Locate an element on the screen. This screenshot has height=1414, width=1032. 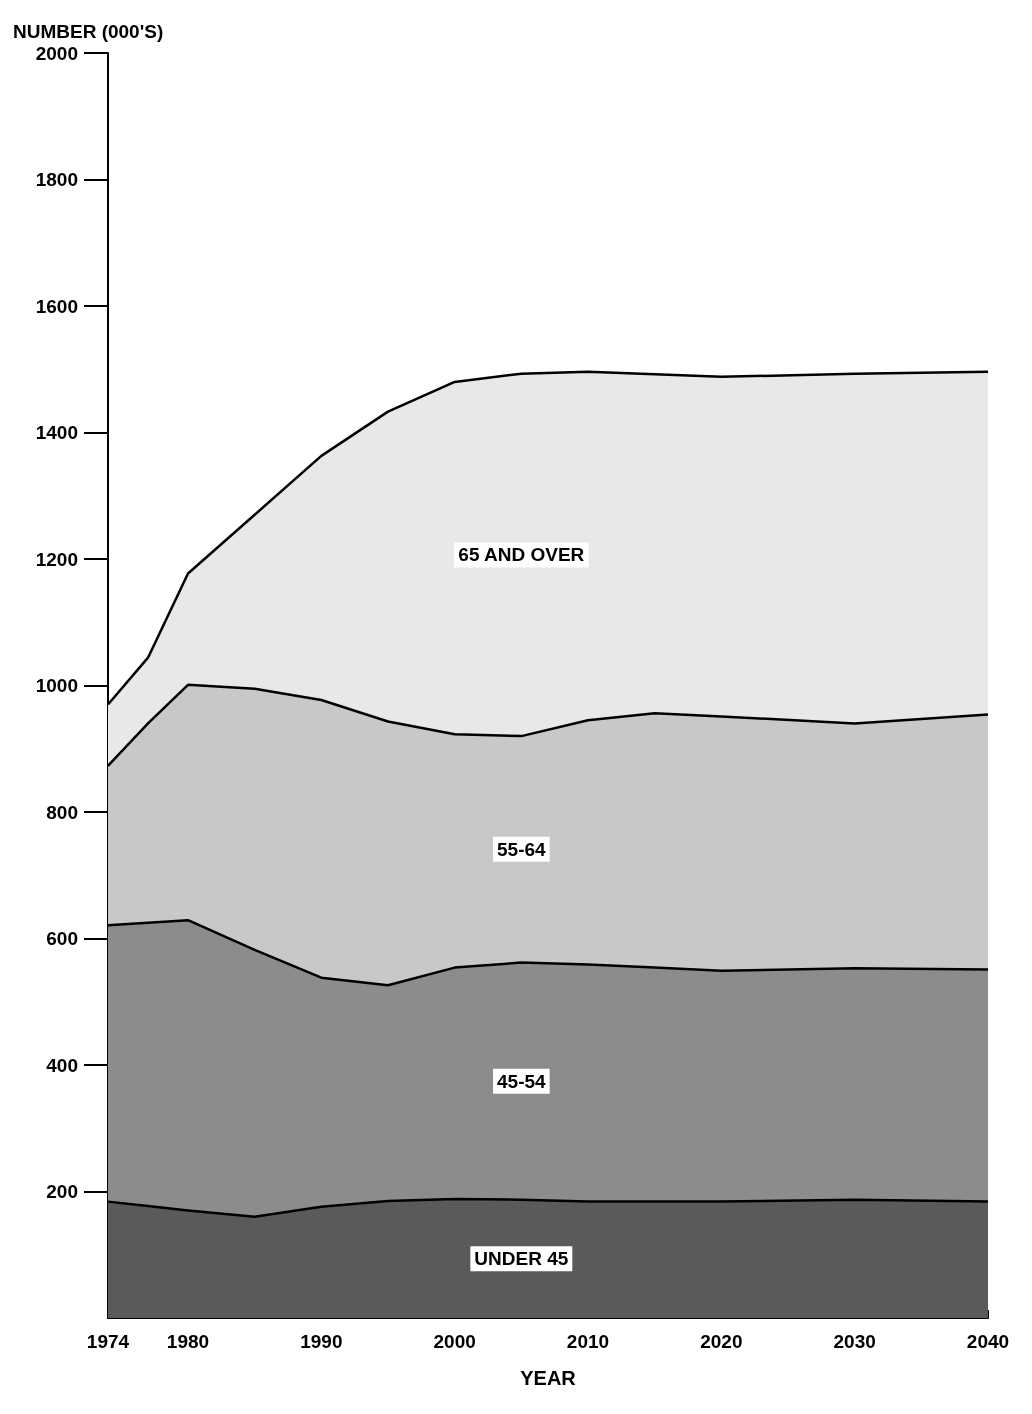
y-tick-label: 600 is located at coordinates (62, 938).